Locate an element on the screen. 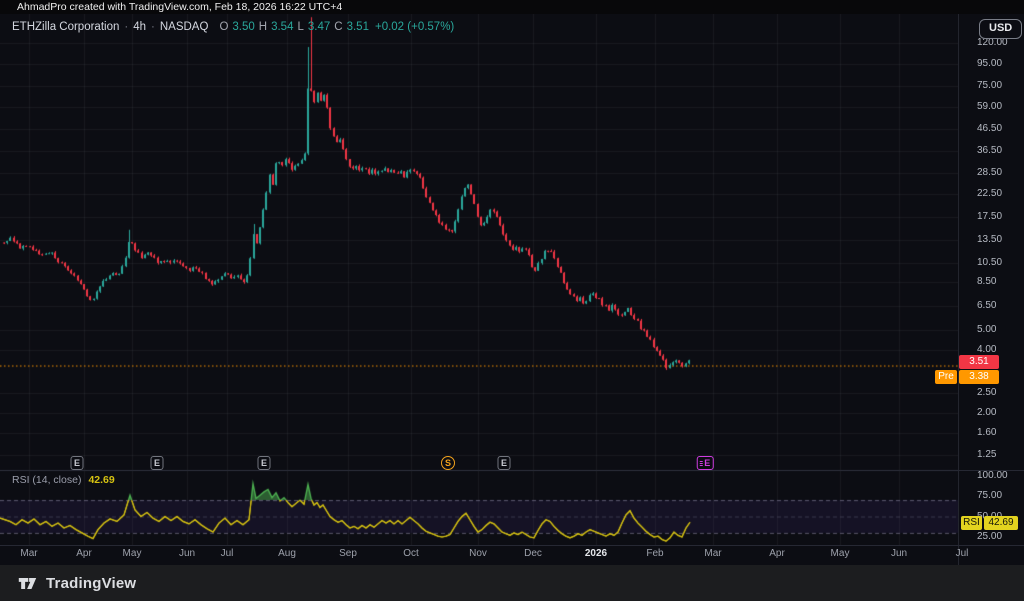 Image resolution: width=1024 pixels, height=601 pixels. price-axis-label: 6.50 is located at coordinates (987, 306).